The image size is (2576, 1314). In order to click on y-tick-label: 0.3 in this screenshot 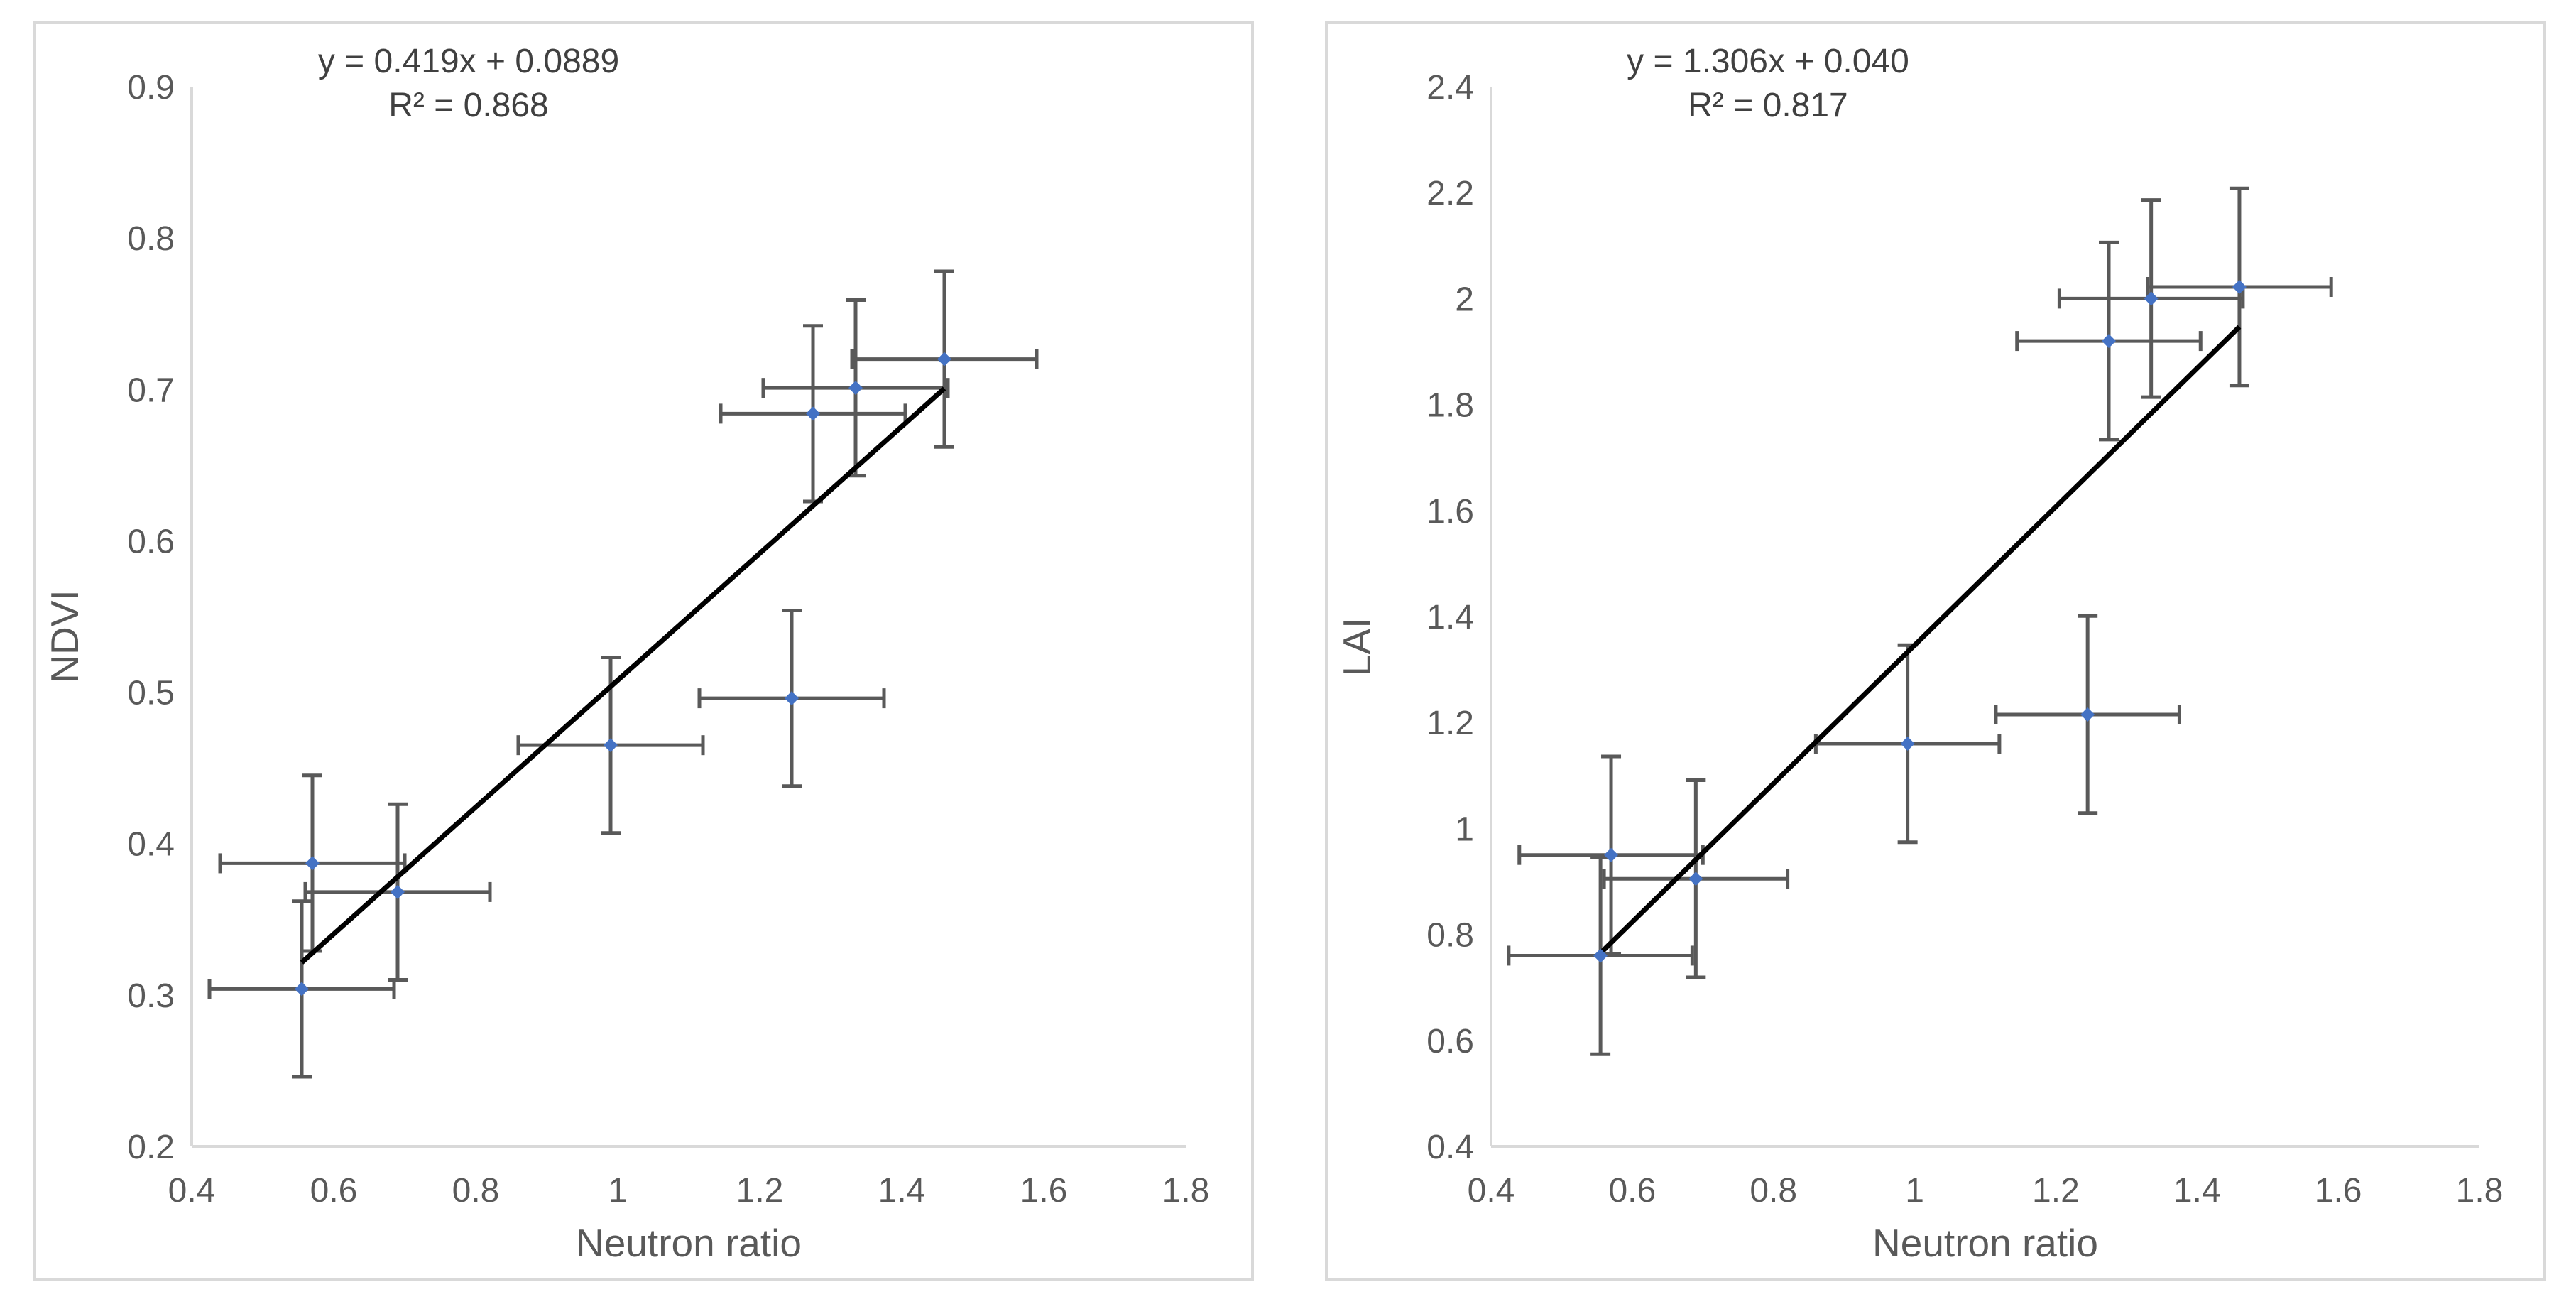, I will do `click(151, 996)`.